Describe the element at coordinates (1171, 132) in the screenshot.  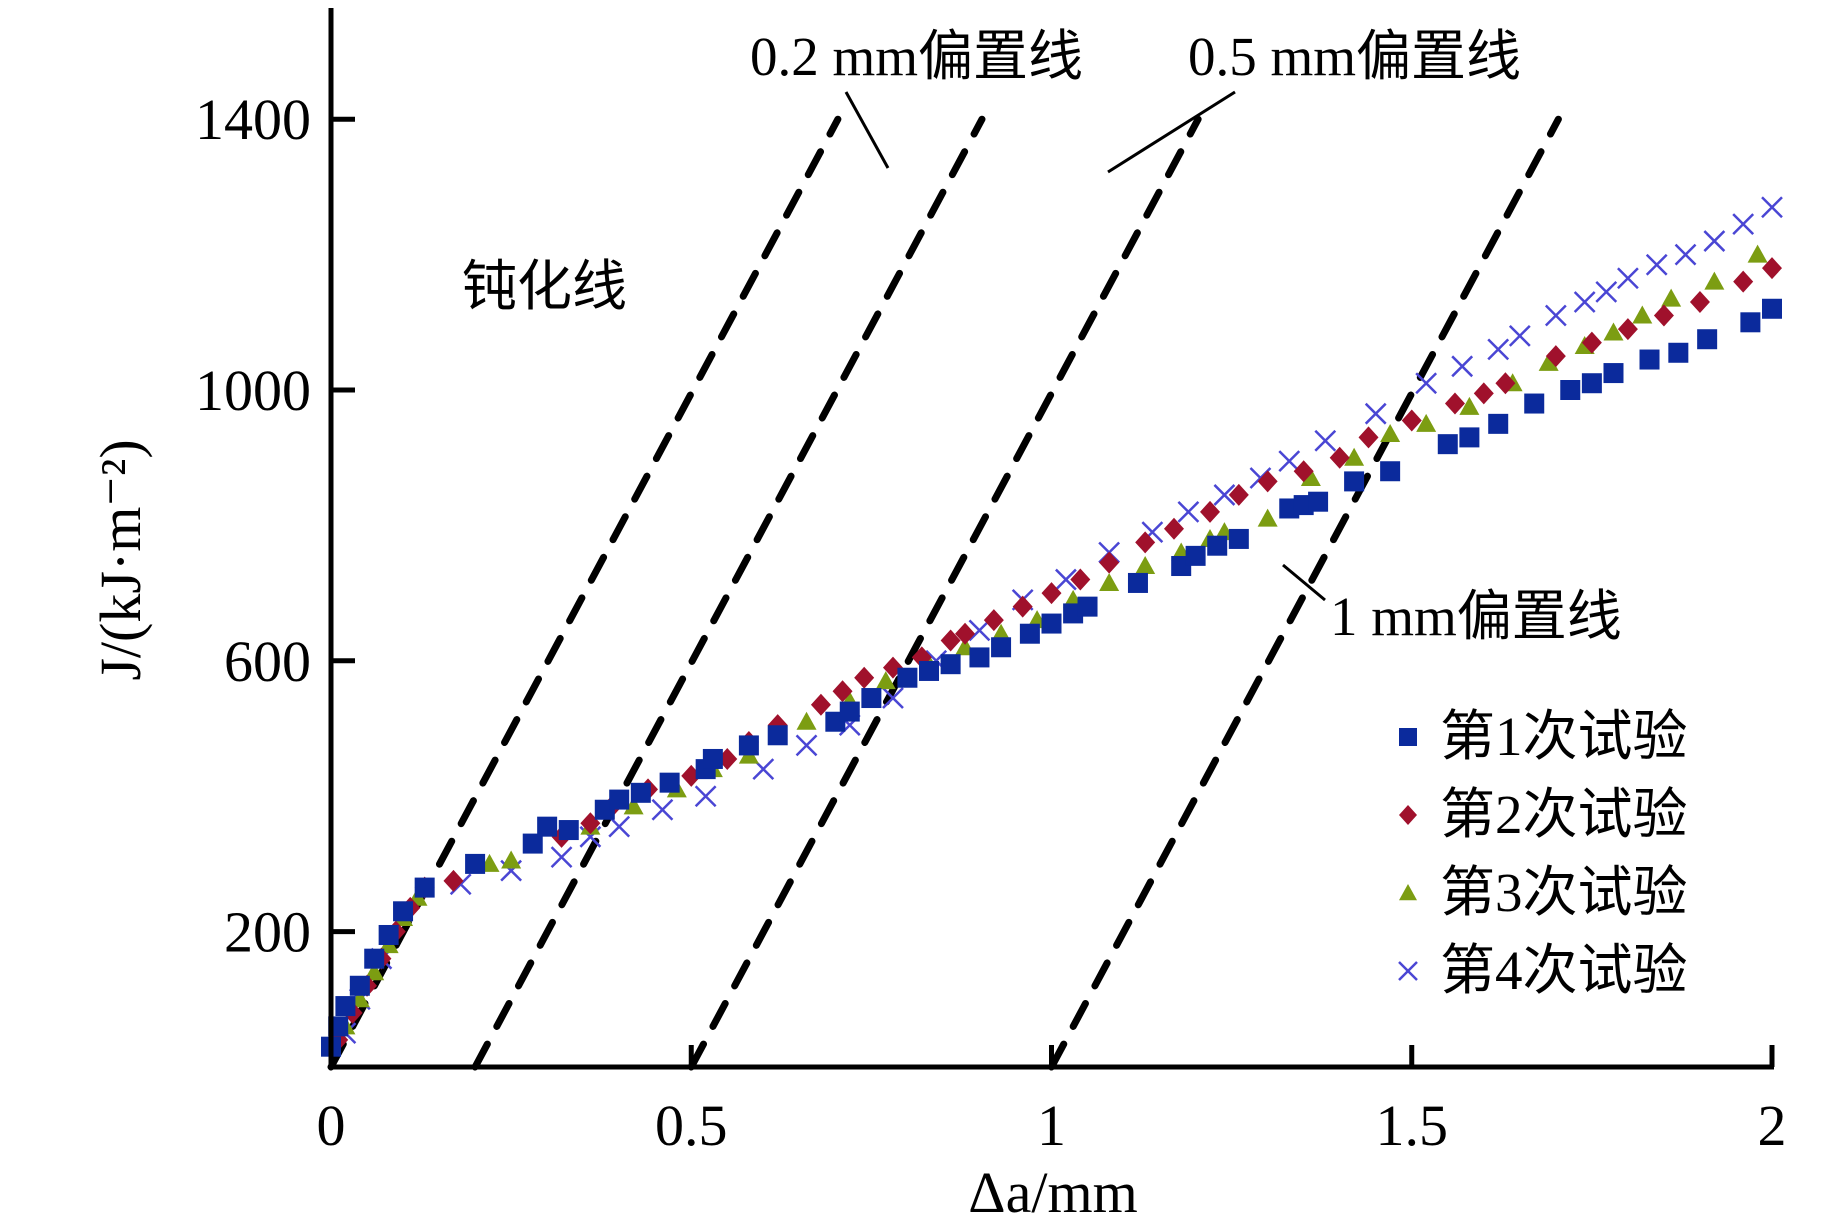
I see `pointer-offset-0.5` at that location.